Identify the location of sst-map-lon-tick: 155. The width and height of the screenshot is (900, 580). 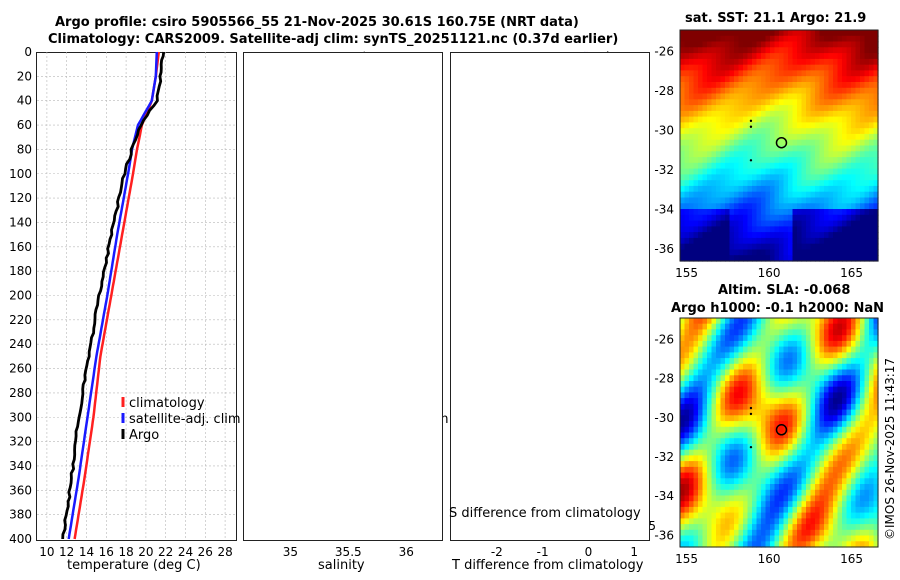
(686, 273).